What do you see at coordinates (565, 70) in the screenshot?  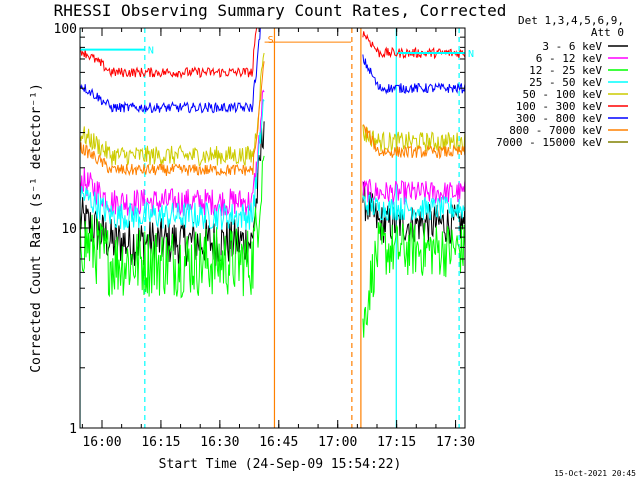 I see `legend-label-2: 12 - 25 keV` at bounding box center [565, 70].